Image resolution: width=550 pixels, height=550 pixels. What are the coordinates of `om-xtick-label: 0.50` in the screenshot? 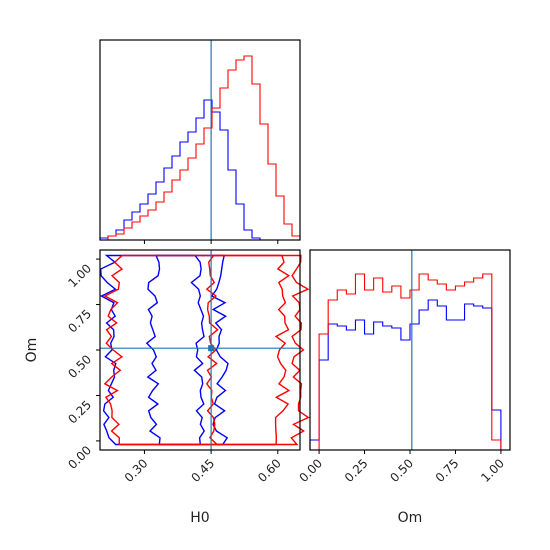 It's located at (401, 470).